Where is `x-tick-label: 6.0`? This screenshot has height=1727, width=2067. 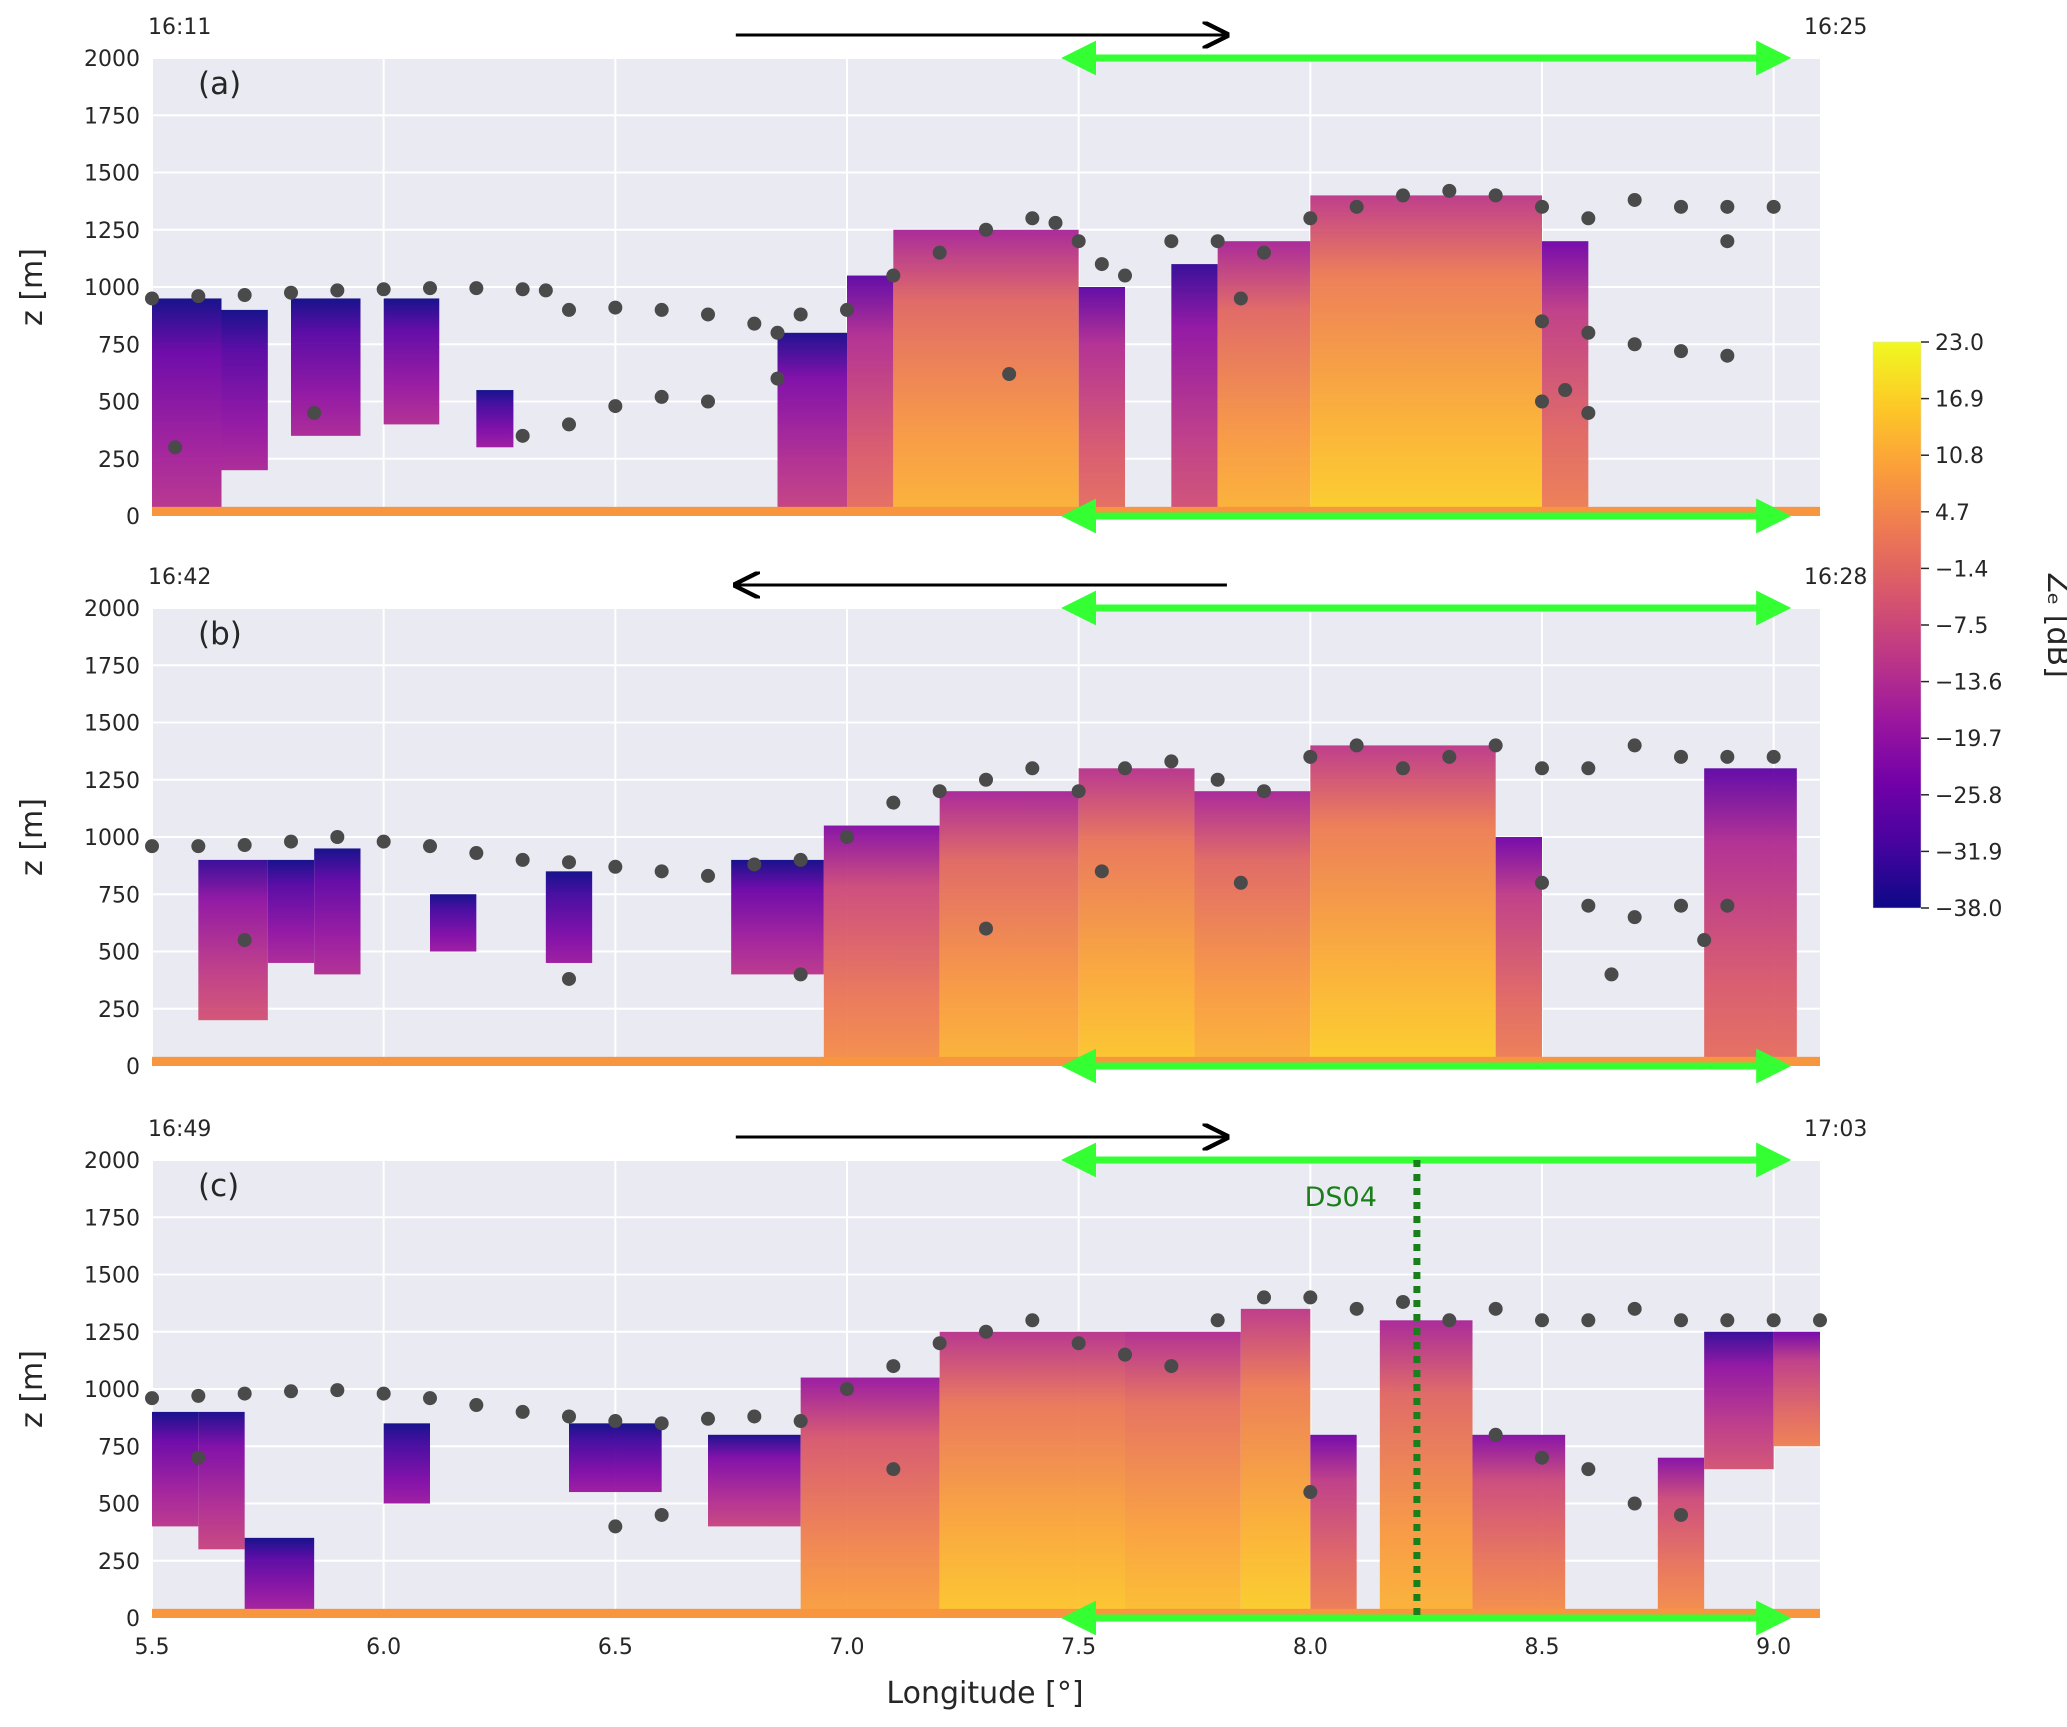 x-tick-label: 6.0 is located at coordinates (383, 1647).